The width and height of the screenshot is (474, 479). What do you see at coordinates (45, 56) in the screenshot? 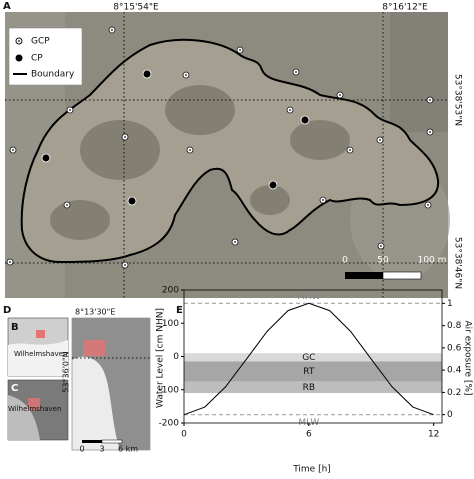
I see `legend: GCP CP Boundary` at bounding box center [45, 56].